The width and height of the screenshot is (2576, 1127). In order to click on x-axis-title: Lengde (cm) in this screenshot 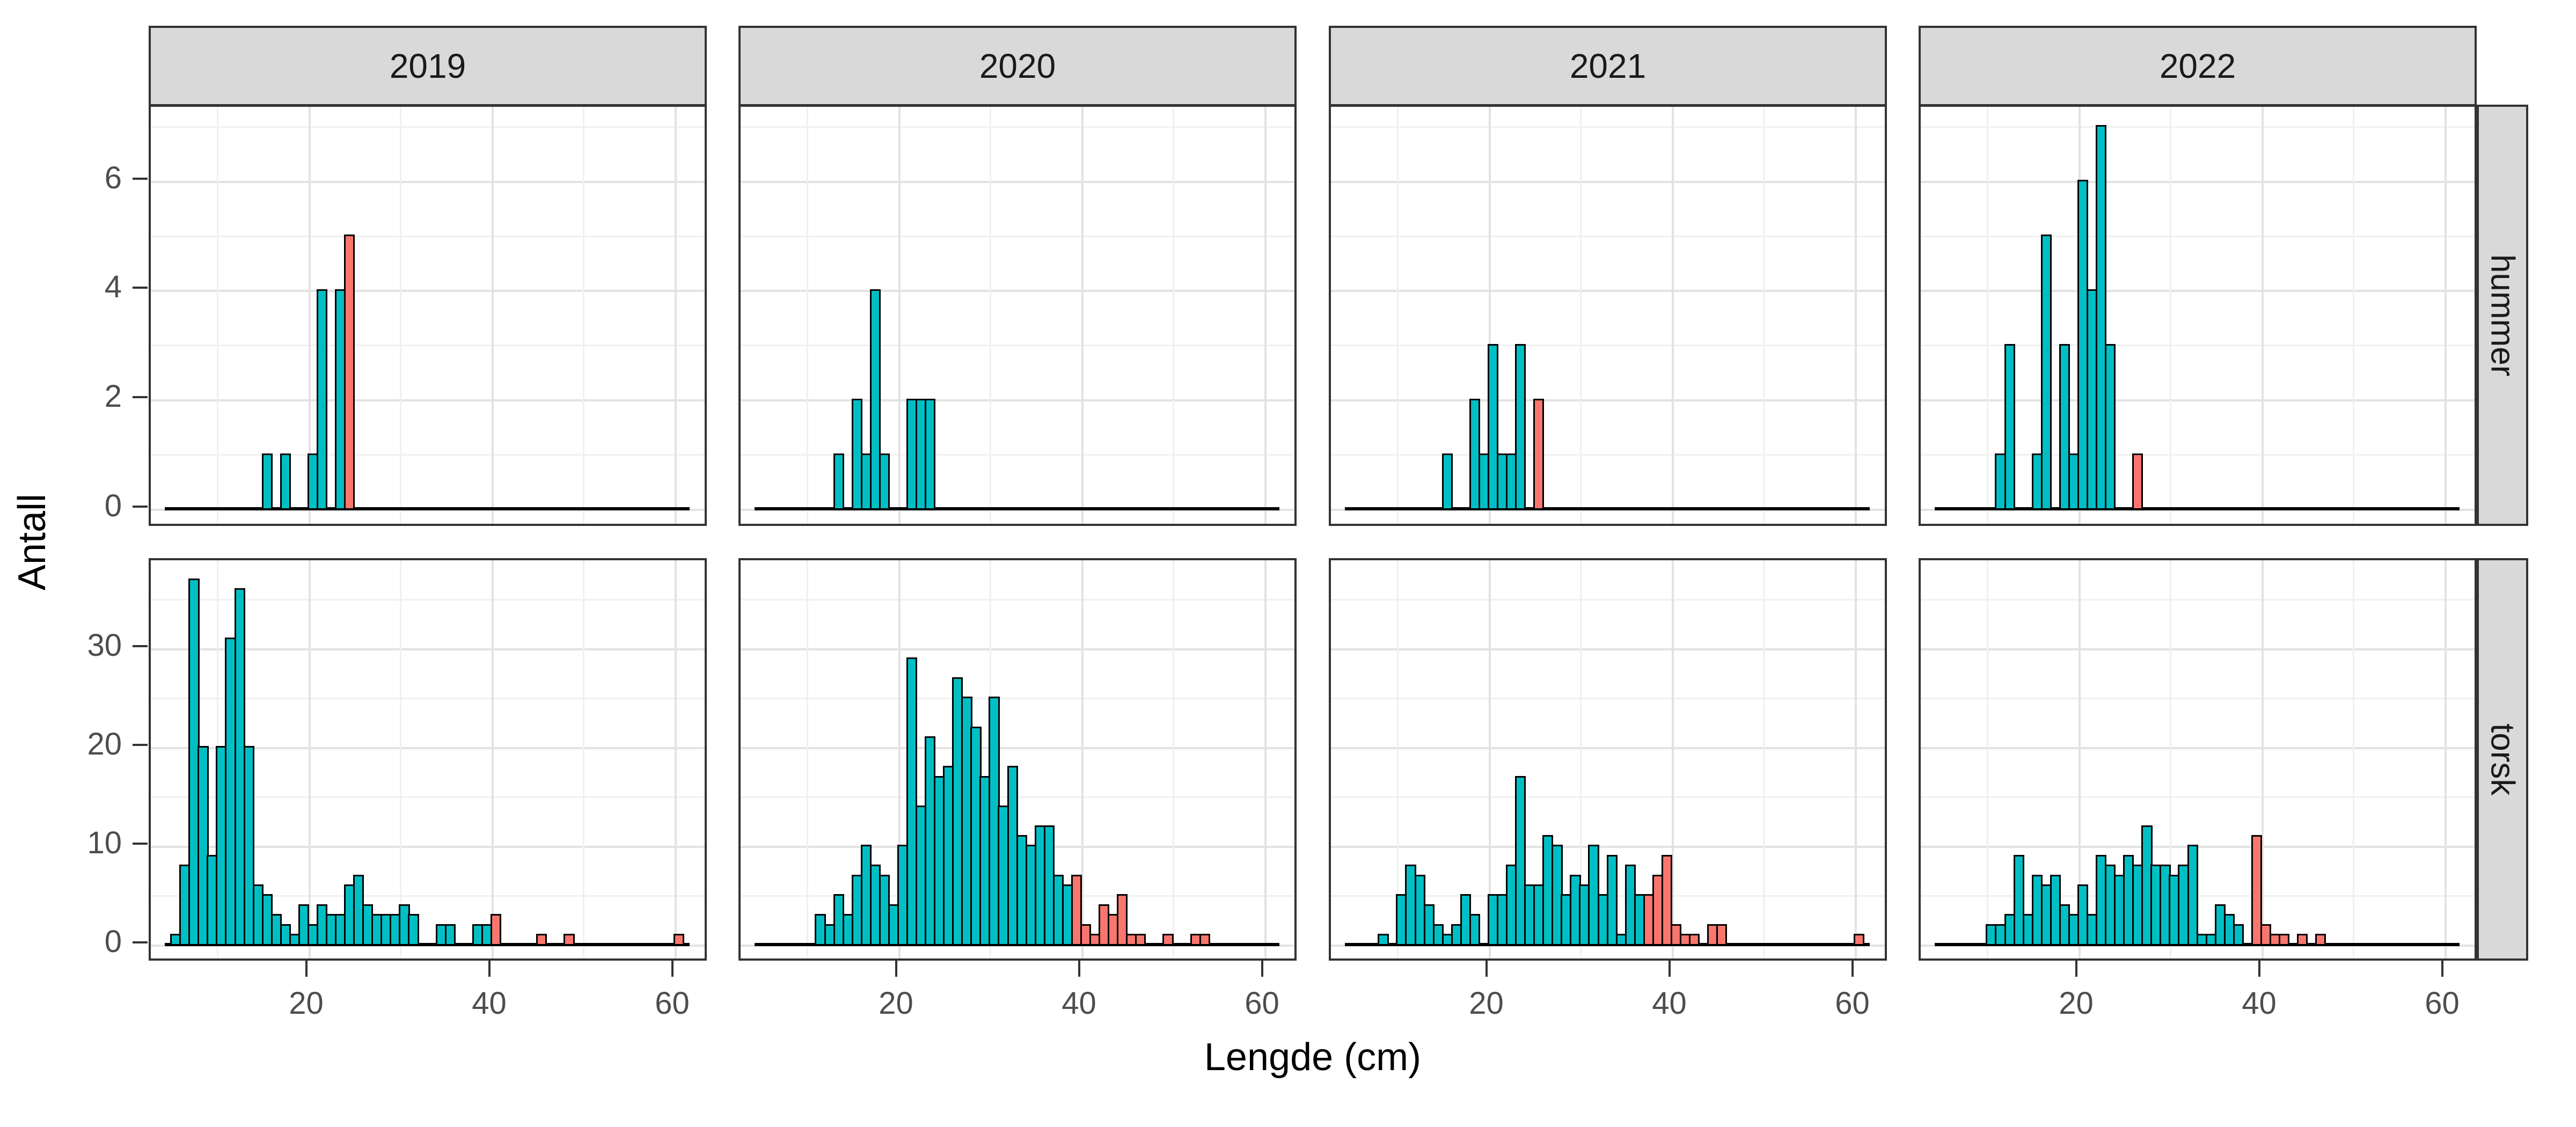, I will do `click(1313, 1057)`.